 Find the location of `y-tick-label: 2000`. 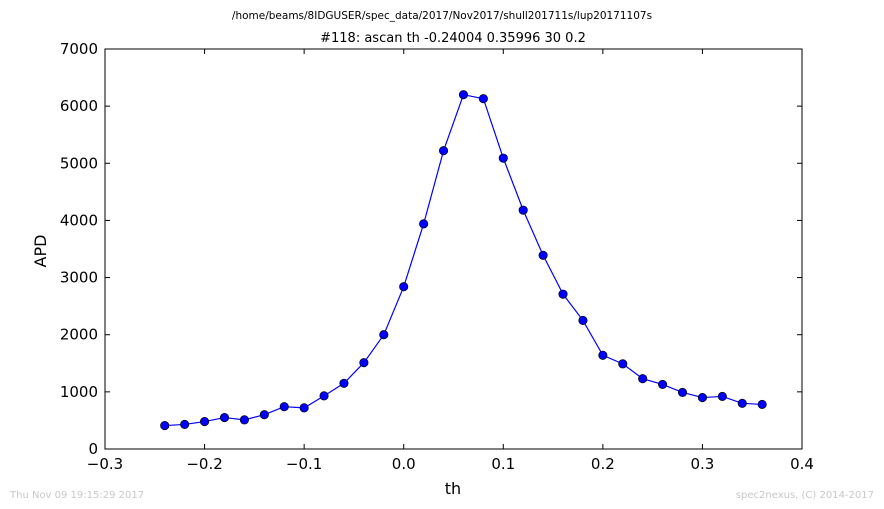

y-tick-label: 2000 is located at coordinates (79, 335).